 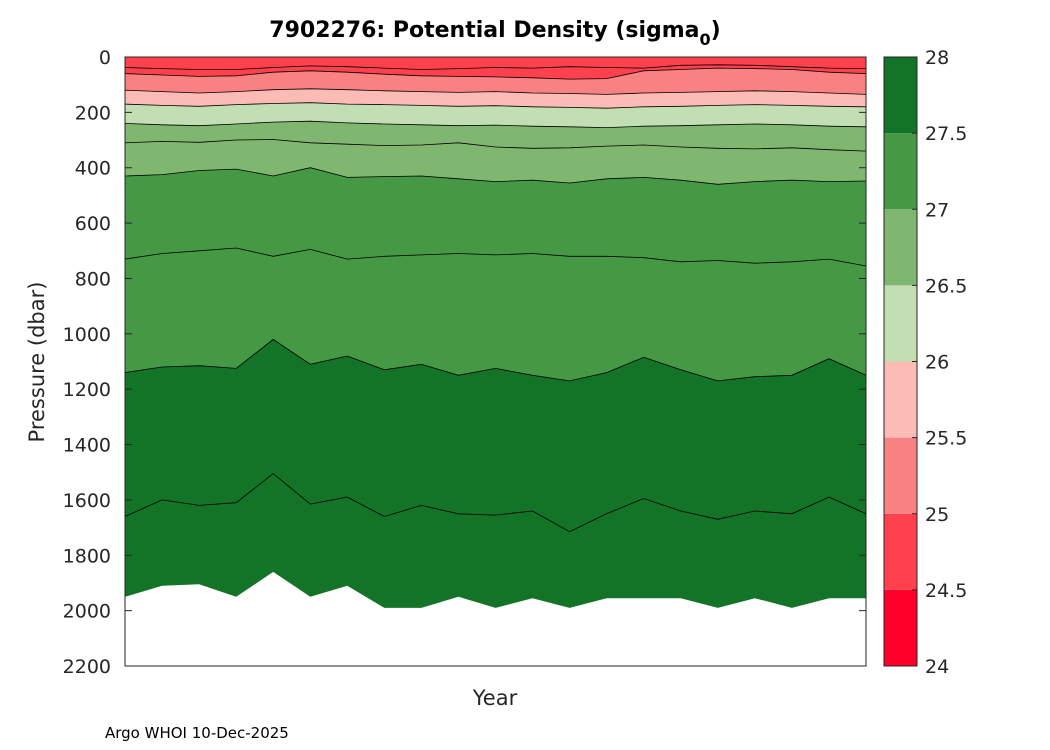 What do you see at coordinates (93, 169) in the screenshot?
I see `y-tick-label: 400` at bounding box center [93, 169].